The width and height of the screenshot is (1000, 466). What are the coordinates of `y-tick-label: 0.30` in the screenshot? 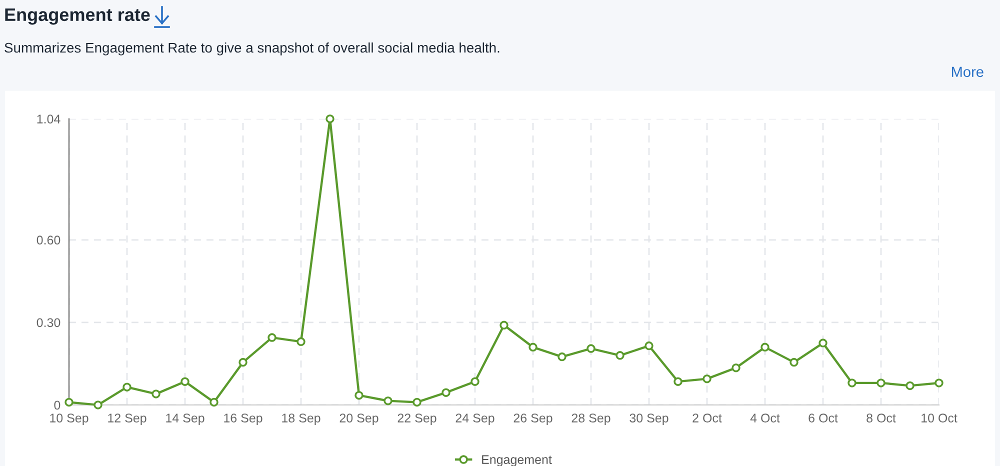 It's located at (48, 323).